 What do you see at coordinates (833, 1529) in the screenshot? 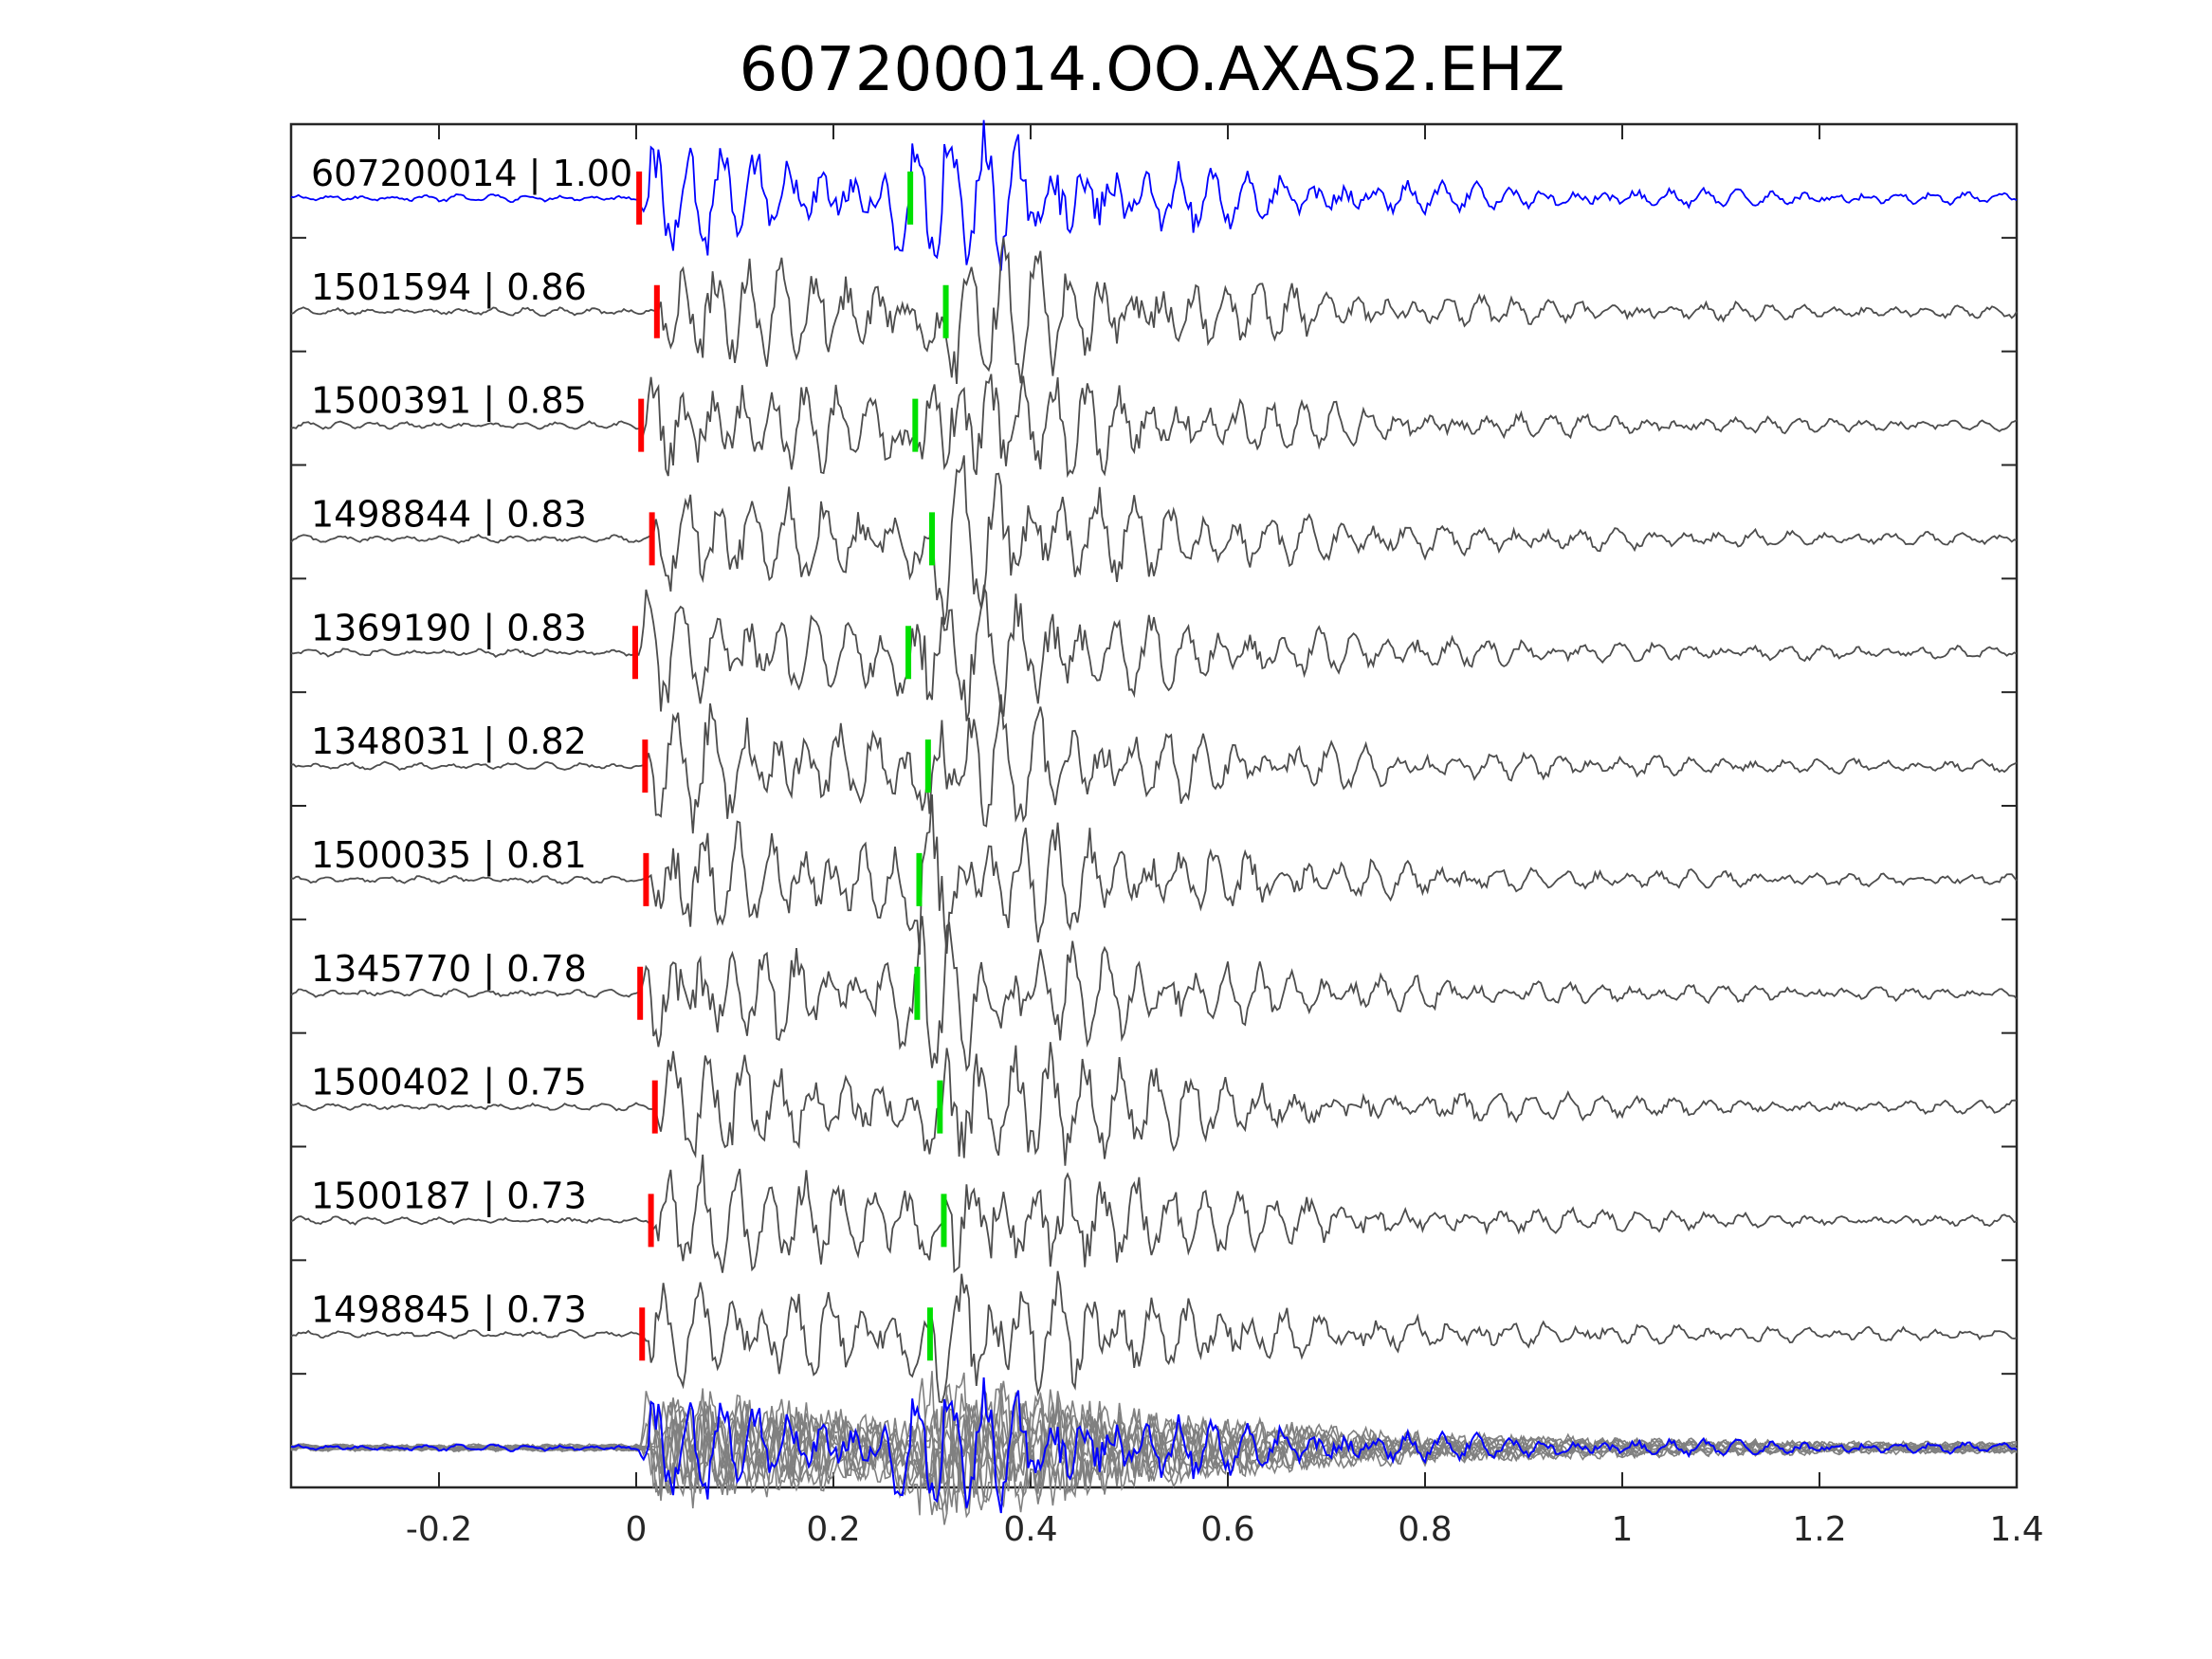
I see `x-tick-label: 0.2` at bounding box center [833, 1529].